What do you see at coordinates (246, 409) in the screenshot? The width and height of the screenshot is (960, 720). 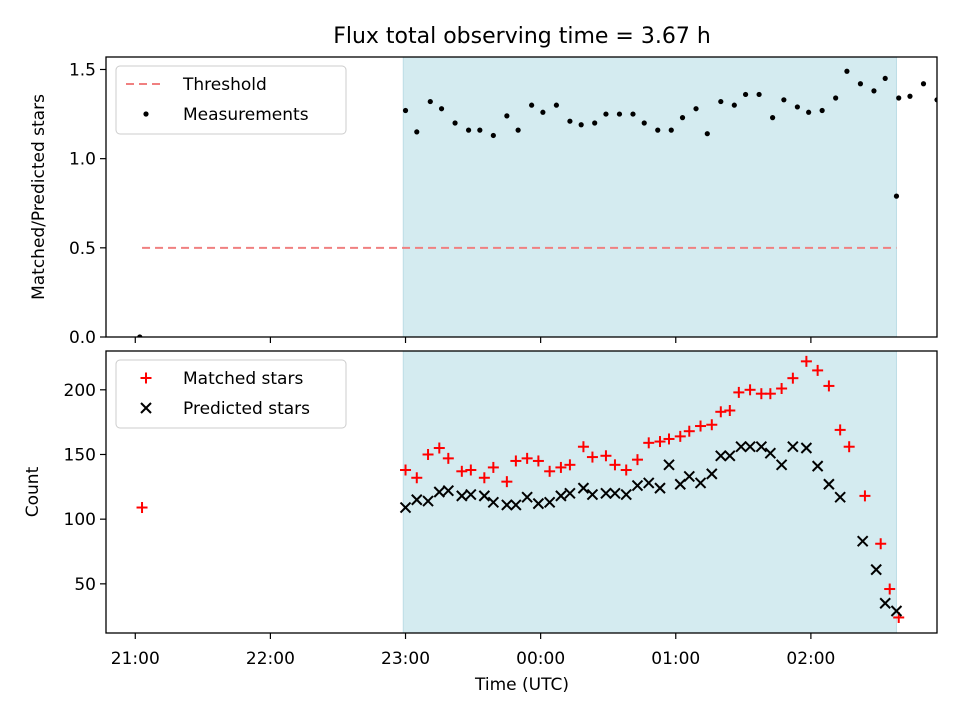 I see `bottom-legend-label-1: Predicted stars` at bounding box center [246, 409].